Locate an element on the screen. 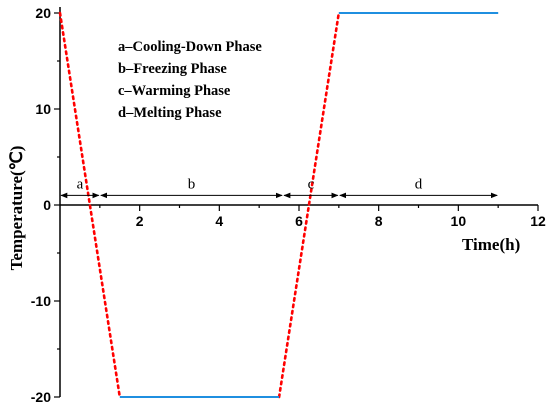  phase-label-d: d is located at coordinates (419, 184).